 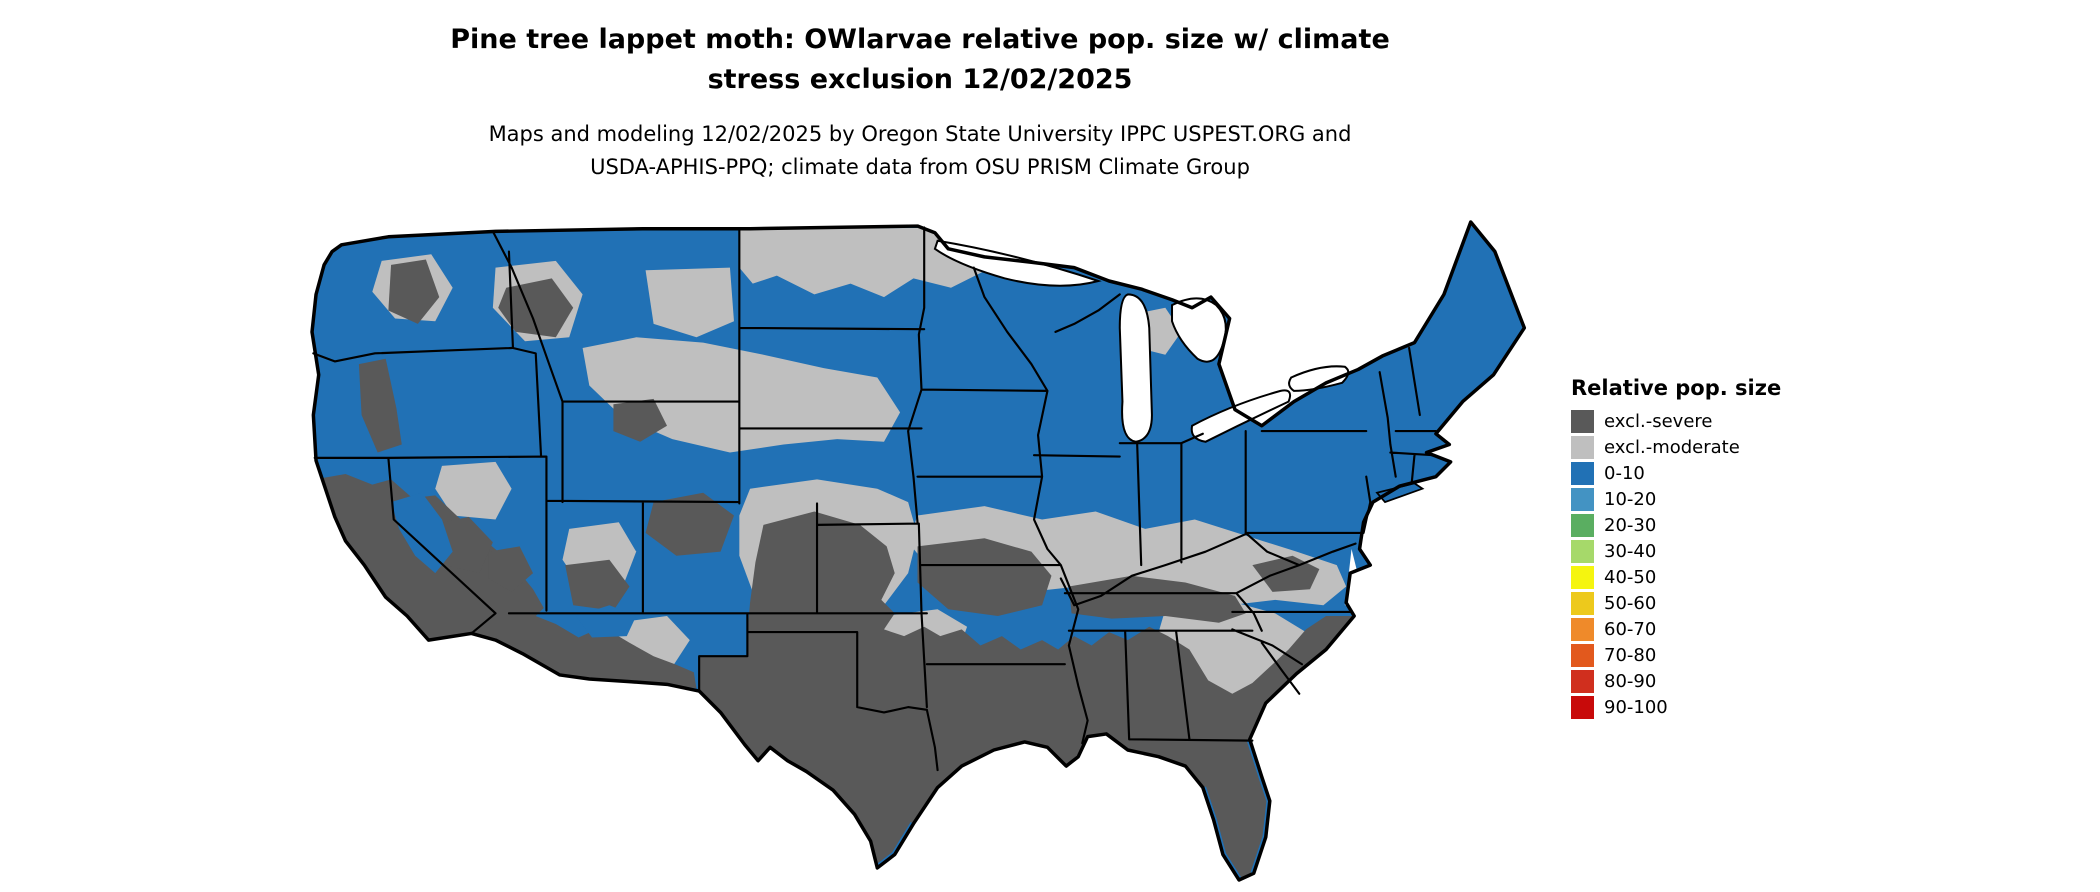 What do you see at coordinates (1701, 577) in the screenshot?
I see `legend-row: 40-50` at bounding box center [1701, 577].